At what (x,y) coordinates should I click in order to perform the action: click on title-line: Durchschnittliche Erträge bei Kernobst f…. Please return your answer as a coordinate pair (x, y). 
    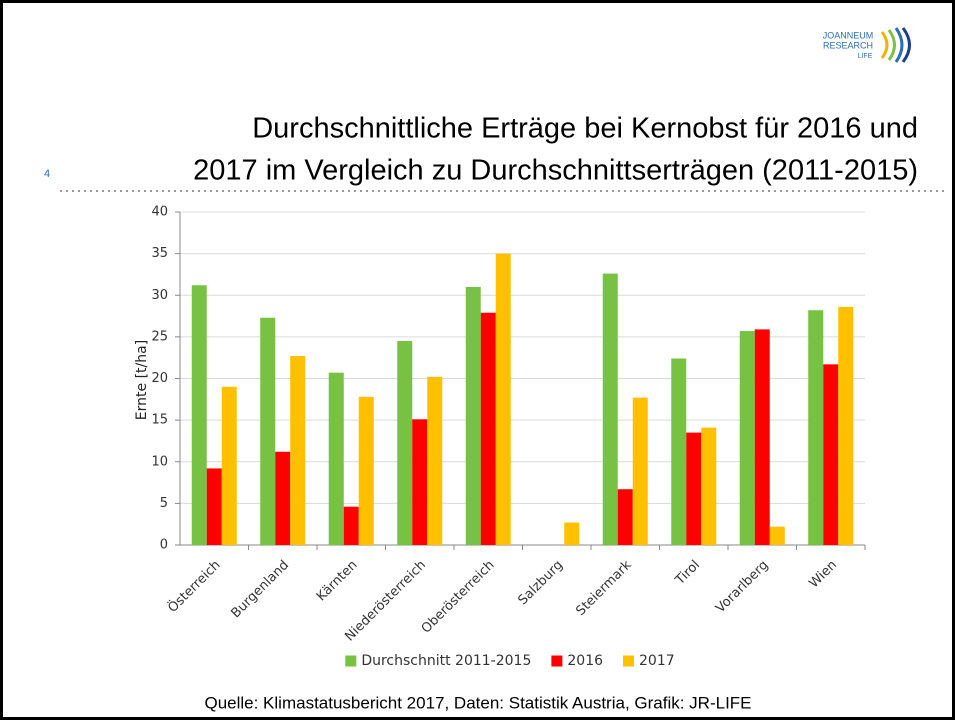
    Looking at the image, I should click on (585, 129).